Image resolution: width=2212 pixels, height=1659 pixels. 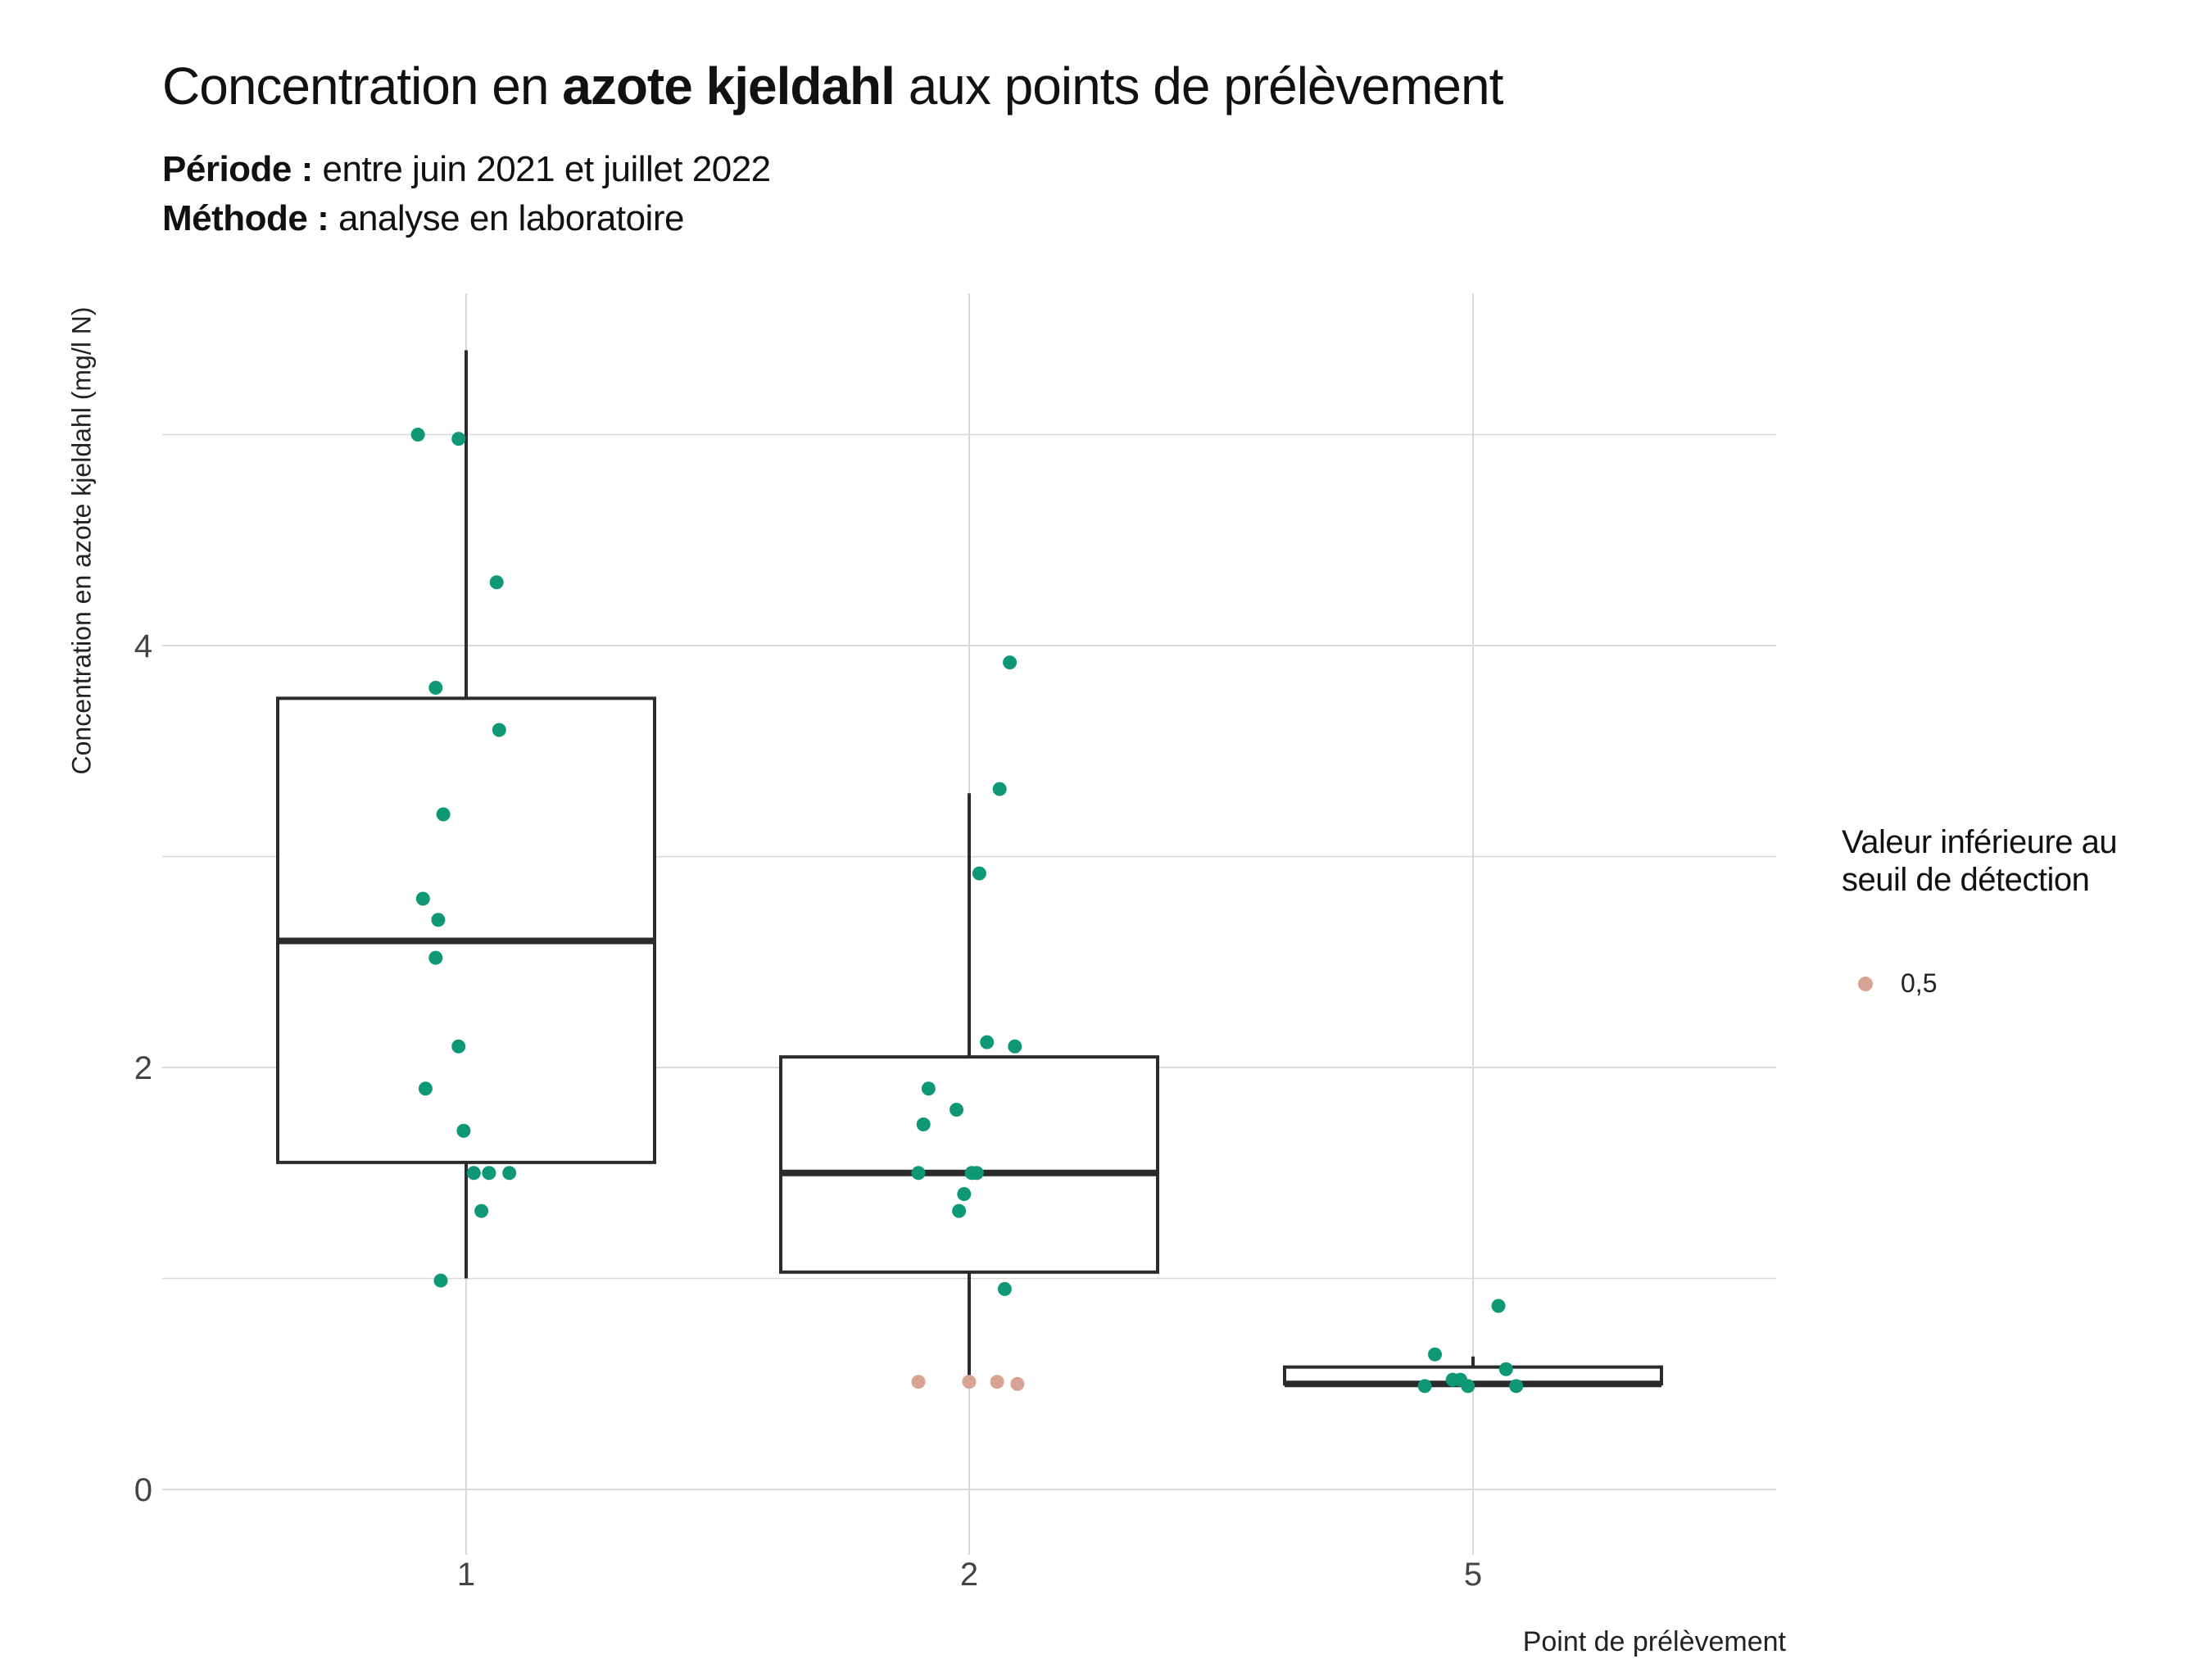 What do you see at coordinates (362, 86) in the screenshot?
I see `title-prefix: Concentration en` at bounding box center [362, 86].